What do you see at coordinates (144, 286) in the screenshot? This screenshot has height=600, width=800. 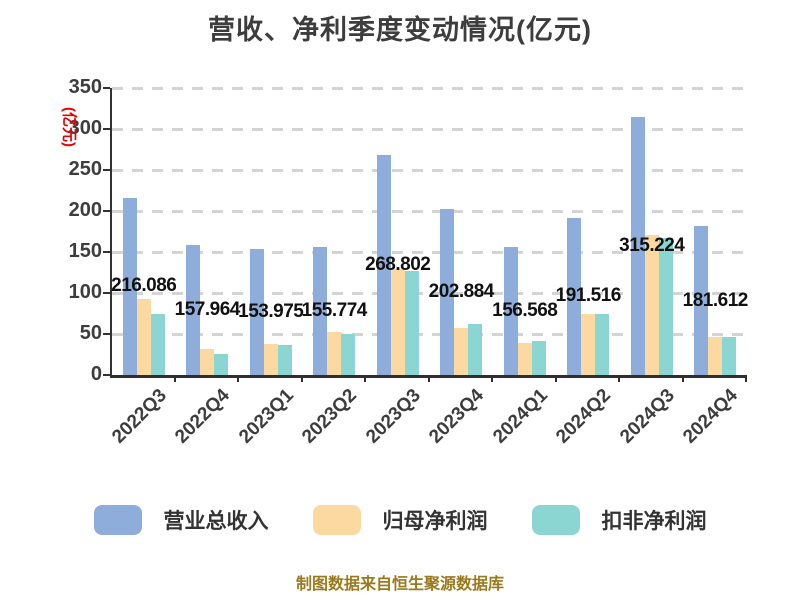 I see `value-label-2022q3: 216.086` at bounding box center [144, 286].